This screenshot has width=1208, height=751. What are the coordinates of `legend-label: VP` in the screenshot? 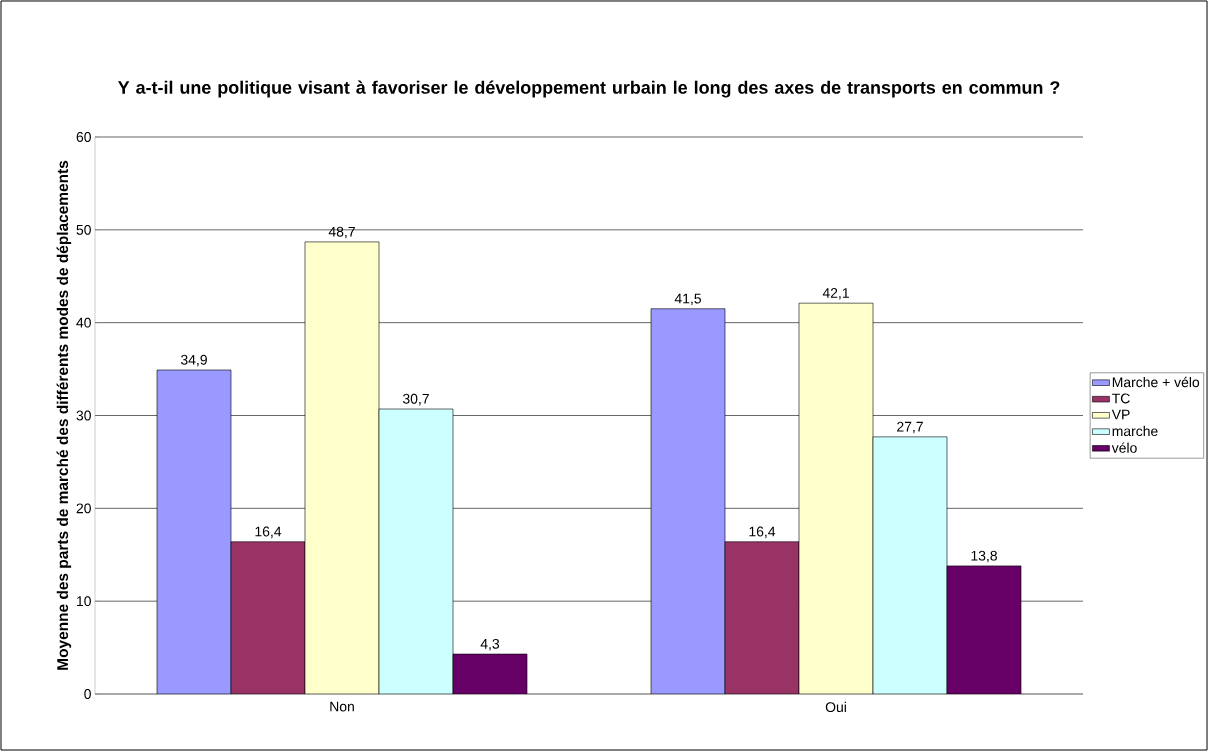 It's located at (1120, 414).